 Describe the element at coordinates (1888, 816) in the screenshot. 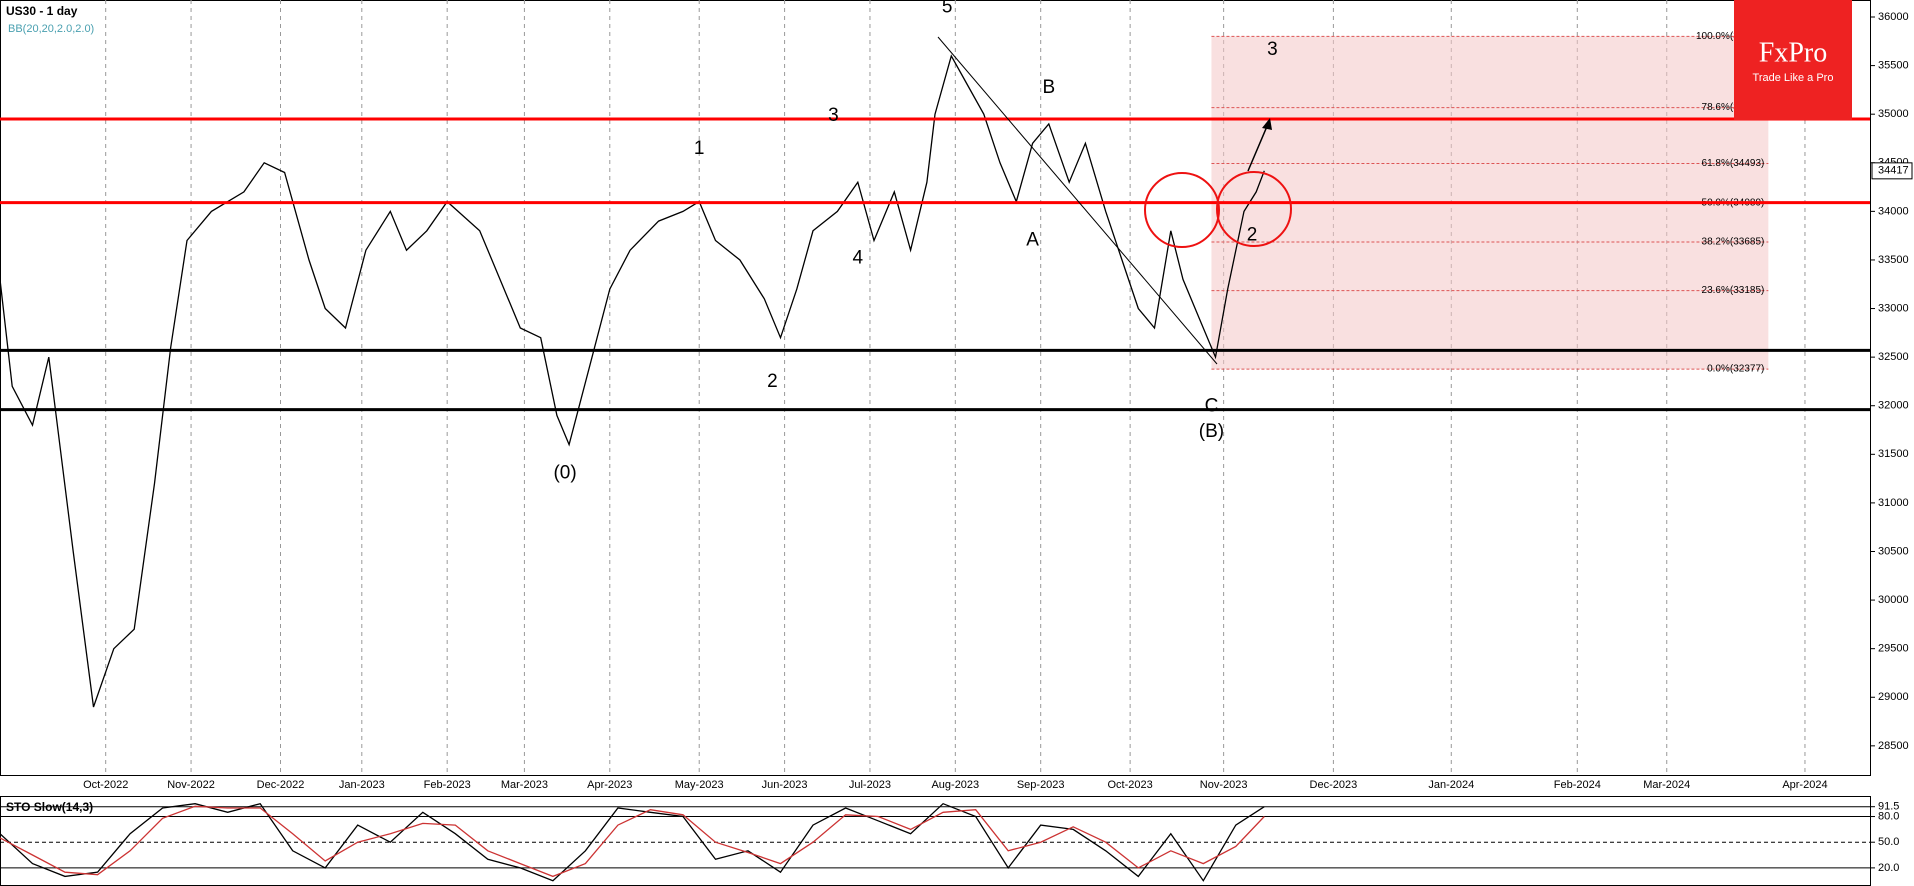

I see `y-tick-label: 80.0` at that location.